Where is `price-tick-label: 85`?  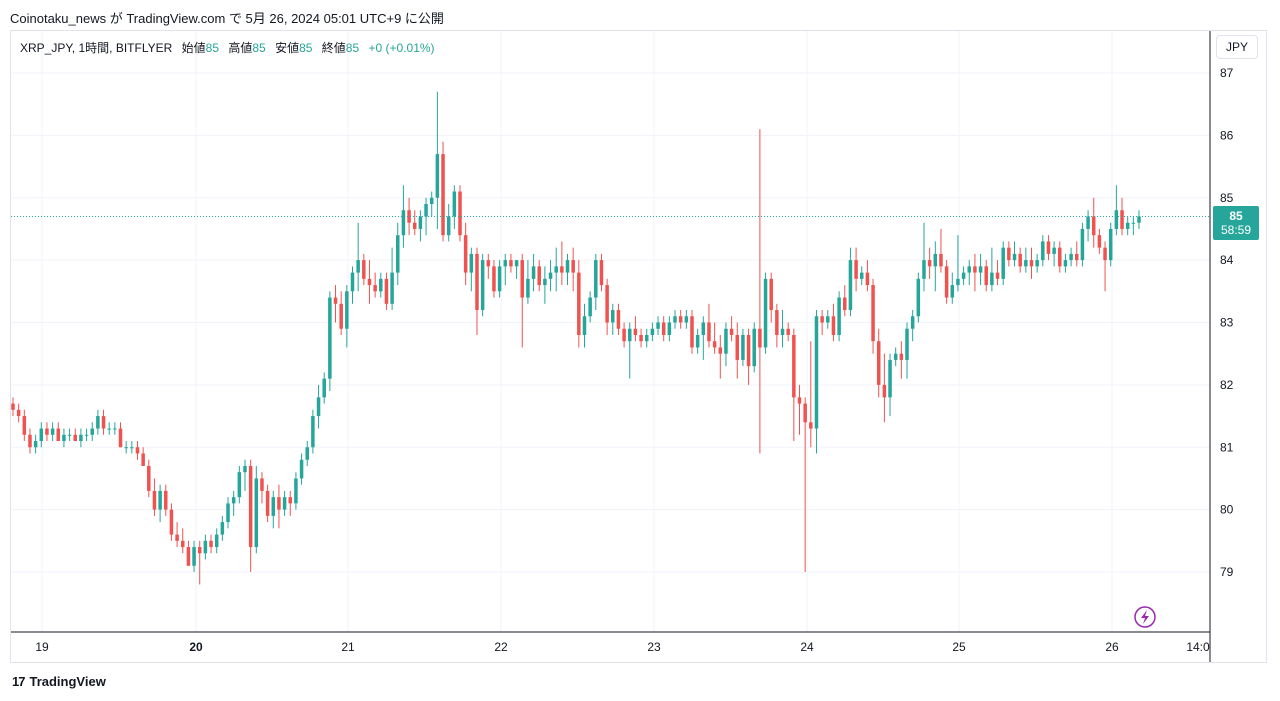
price-tick-label: 85 is located at coordinates (1227, 198).